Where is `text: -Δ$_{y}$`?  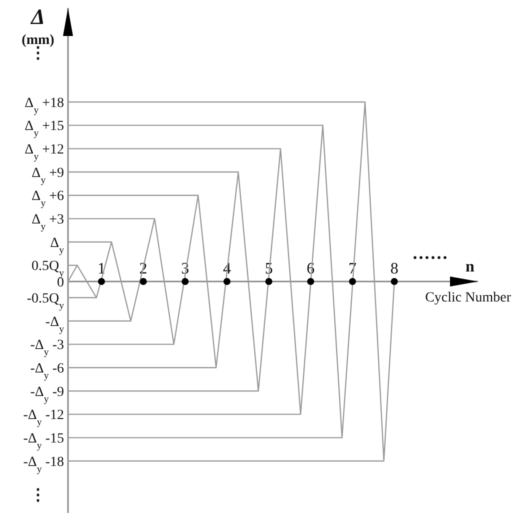 text: -Δ$_{y}$ is located at coordinates (54, 324).